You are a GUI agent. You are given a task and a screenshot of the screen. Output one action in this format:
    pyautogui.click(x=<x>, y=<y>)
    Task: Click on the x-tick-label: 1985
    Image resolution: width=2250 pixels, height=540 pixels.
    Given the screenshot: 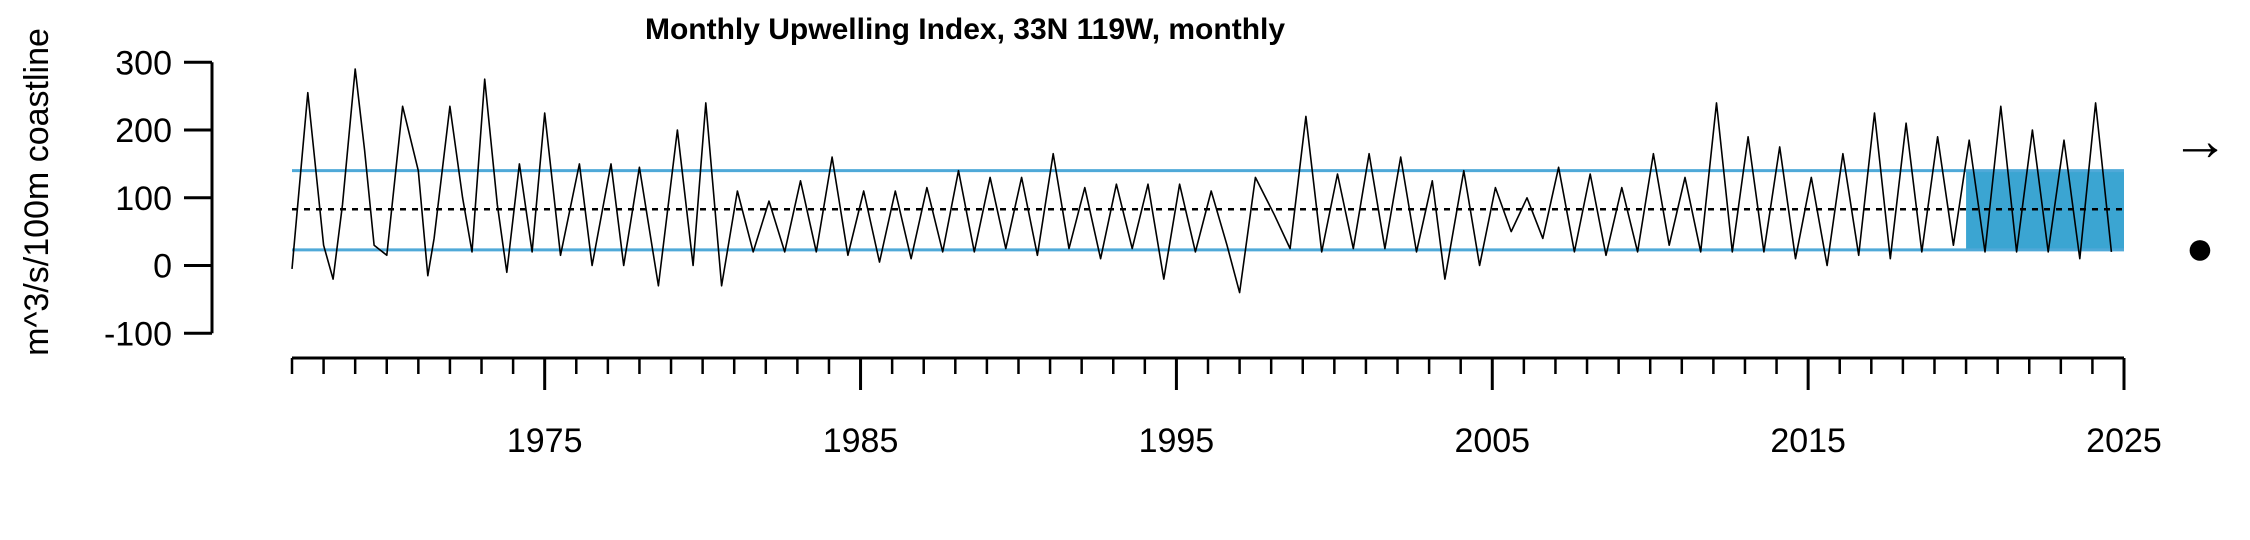 What is the action you would take?
    pyautogui.click(x=861, y=441)
    